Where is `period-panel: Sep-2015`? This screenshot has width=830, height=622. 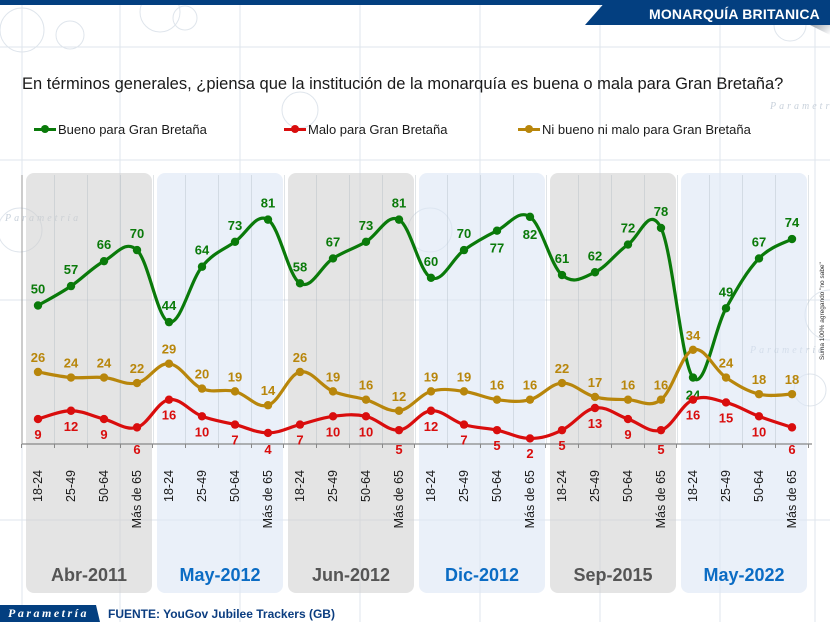
period-panel: Sep-2015 is located at coordinates (613, 383).